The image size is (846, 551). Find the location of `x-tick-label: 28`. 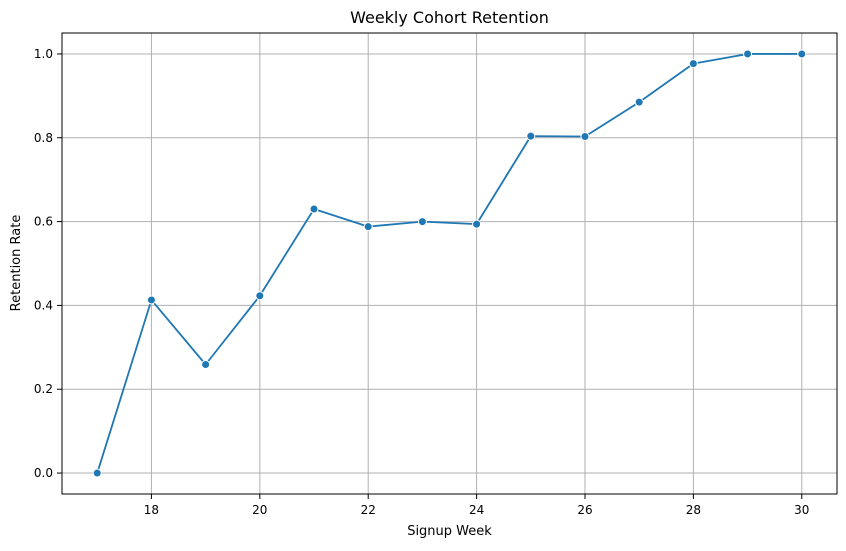

x-tick-label: 28 is located at coordinates (693, 510).